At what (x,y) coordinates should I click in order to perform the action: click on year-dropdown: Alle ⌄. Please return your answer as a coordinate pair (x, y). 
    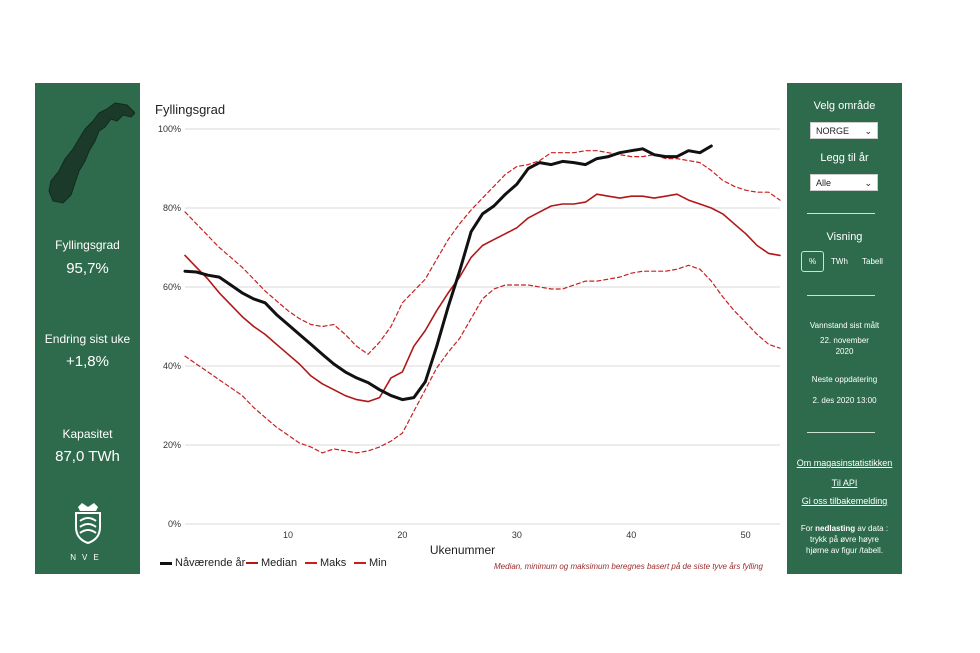
    Looking at the image, I should click on (844, 182).